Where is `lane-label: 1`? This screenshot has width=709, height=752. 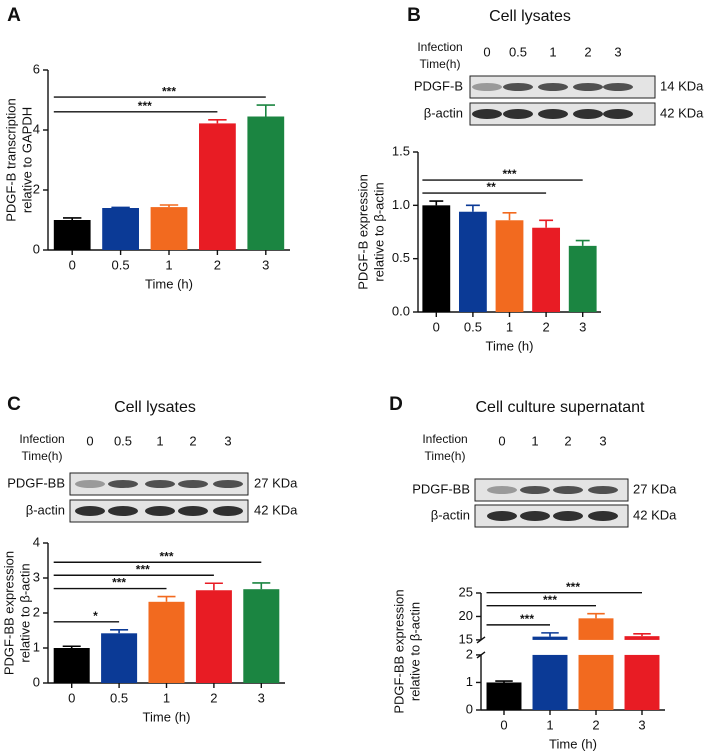
lane-label: 1 is located at coordinates (534, 440).